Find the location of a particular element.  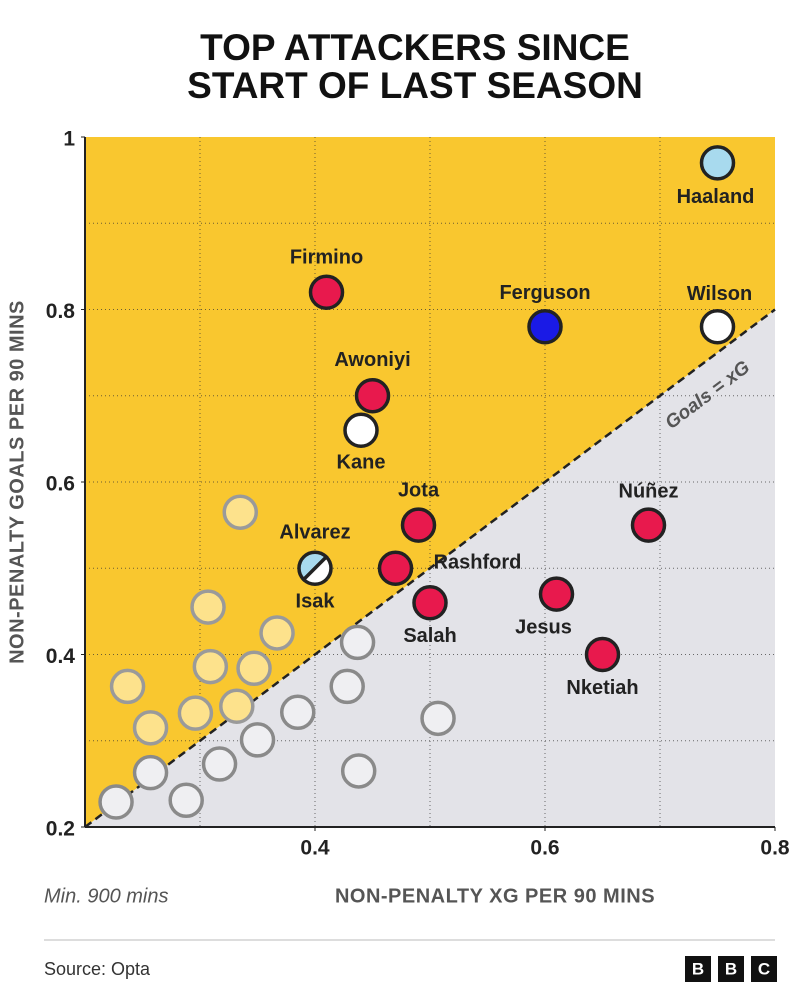

x-tick-label: 0.4 is located at coordinates (315, 848).